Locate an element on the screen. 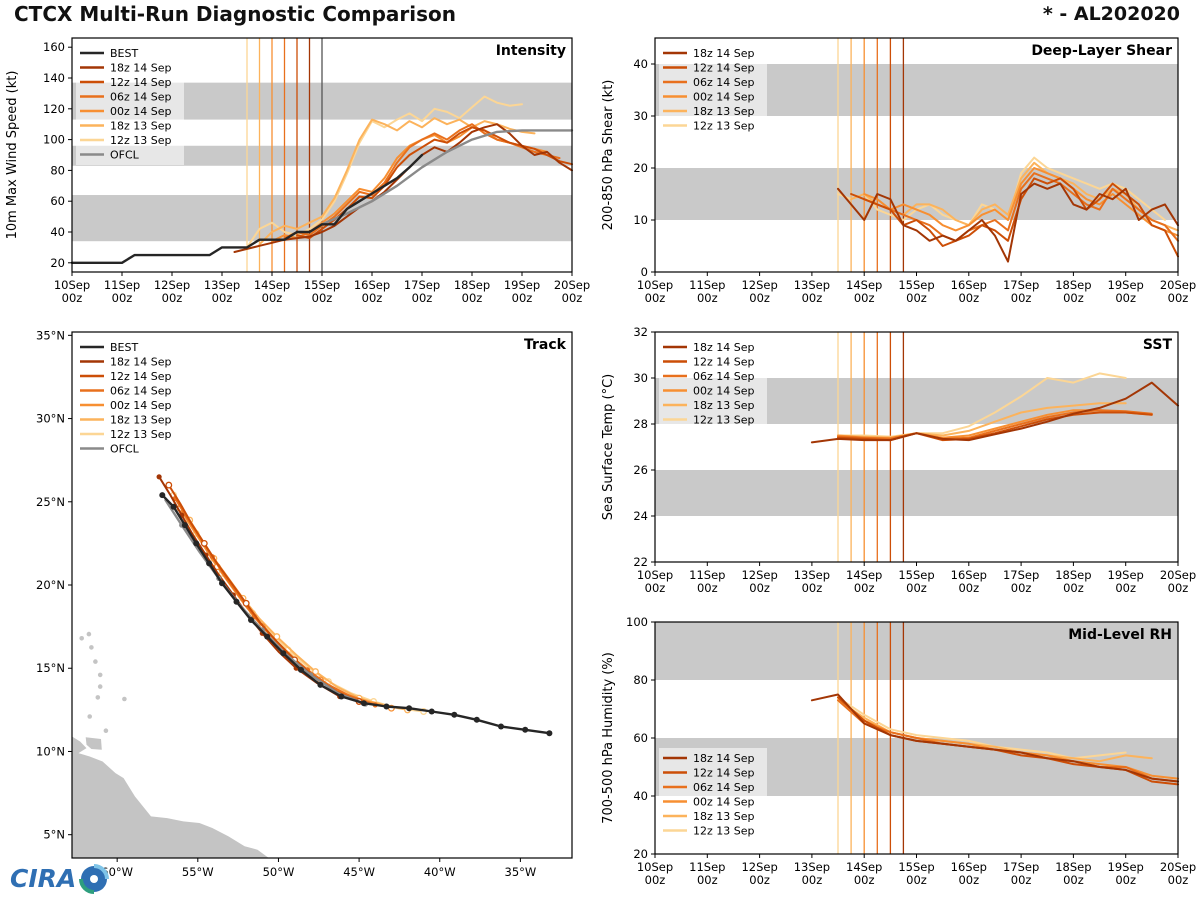 The height and width of the screenshot is (904, 1200). land-masses is located at coordinates (170, 744).